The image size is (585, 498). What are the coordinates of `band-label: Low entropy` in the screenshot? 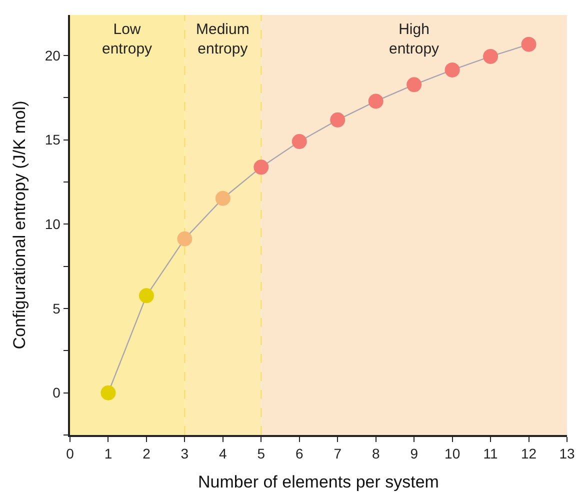 It's located at (127, 39).